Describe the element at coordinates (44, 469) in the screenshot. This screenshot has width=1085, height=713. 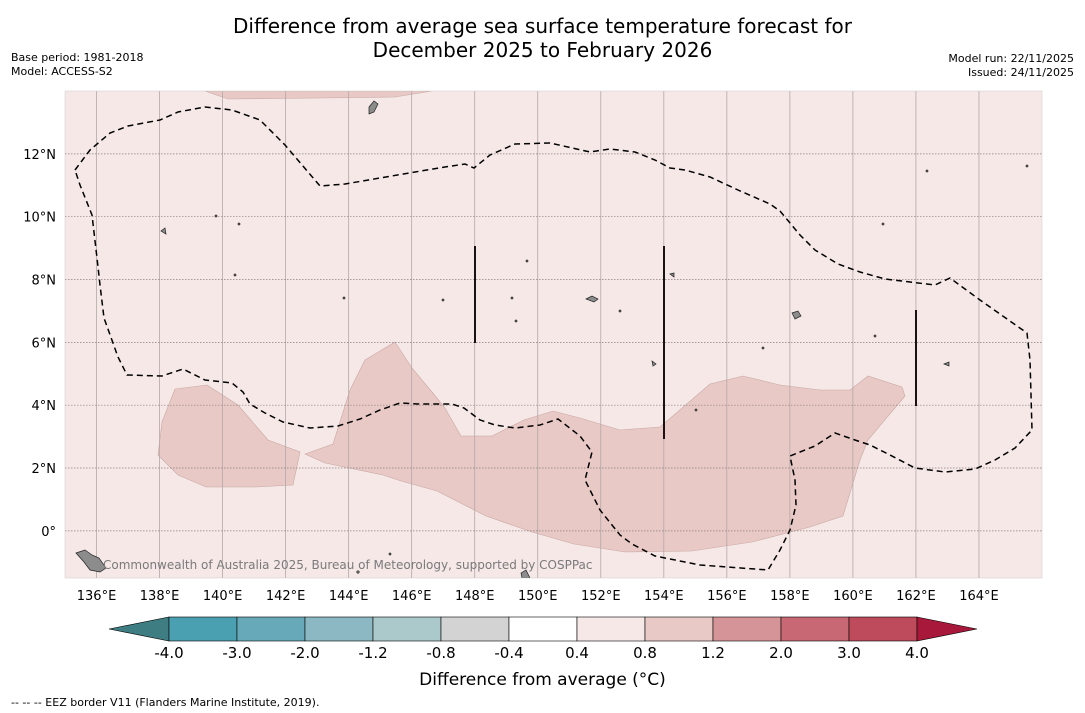
I see `lat-tick-label: 2°N` at that location.